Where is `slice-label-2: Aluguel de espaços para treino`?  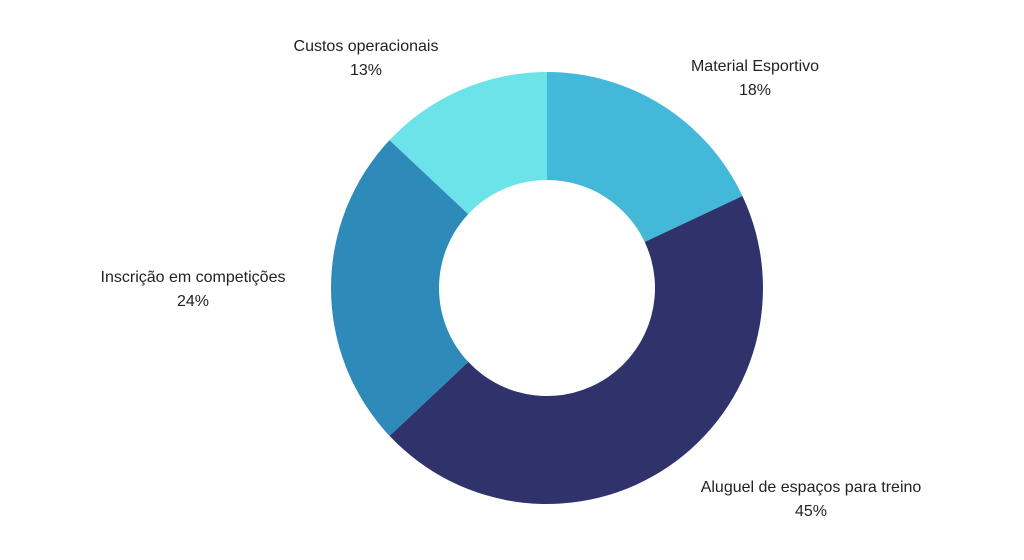
slice-label-2: Aluguel de espaços para treino is located at coordinates (811, 487).